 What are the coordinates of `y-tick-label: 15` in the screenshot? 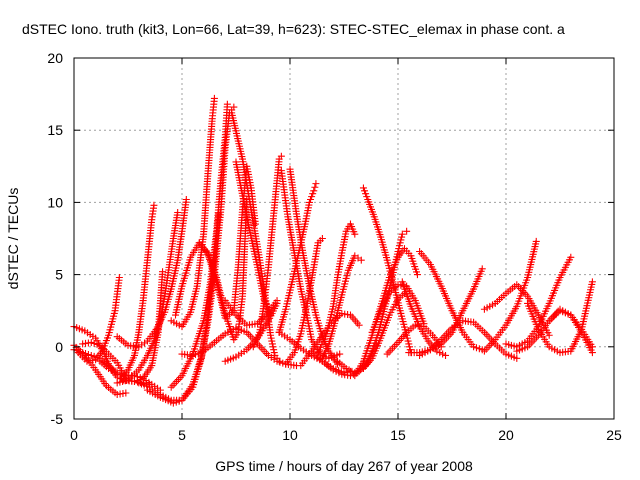 It's located at (55, 130).